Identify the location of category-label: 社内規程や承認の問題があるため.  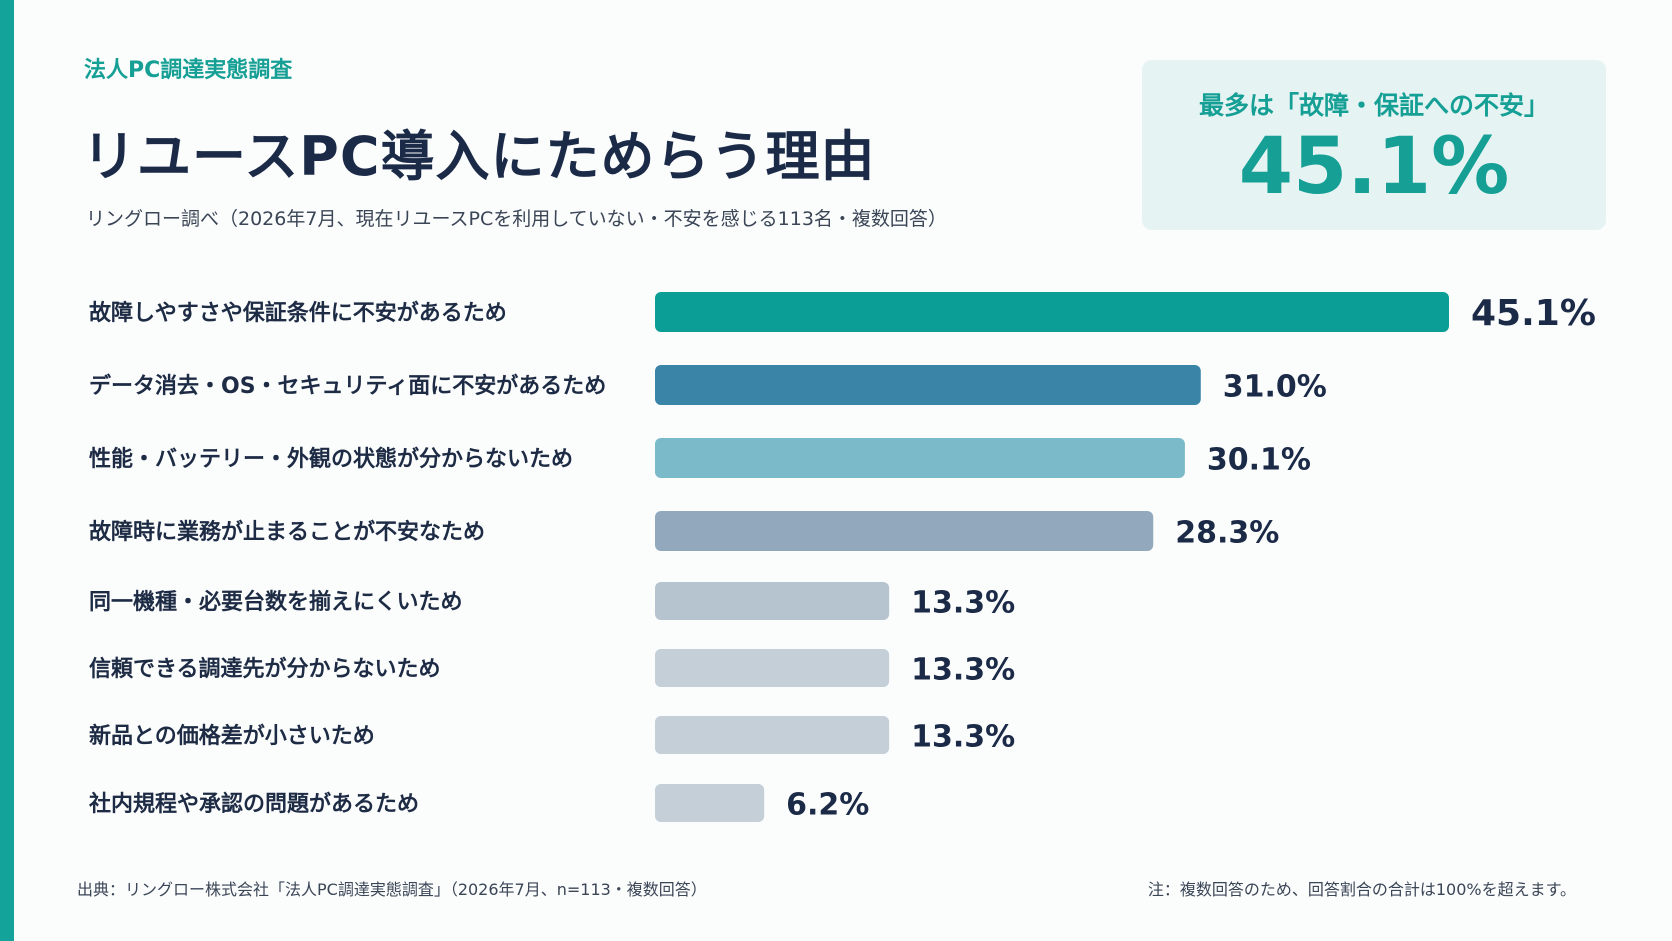
(254, 804).